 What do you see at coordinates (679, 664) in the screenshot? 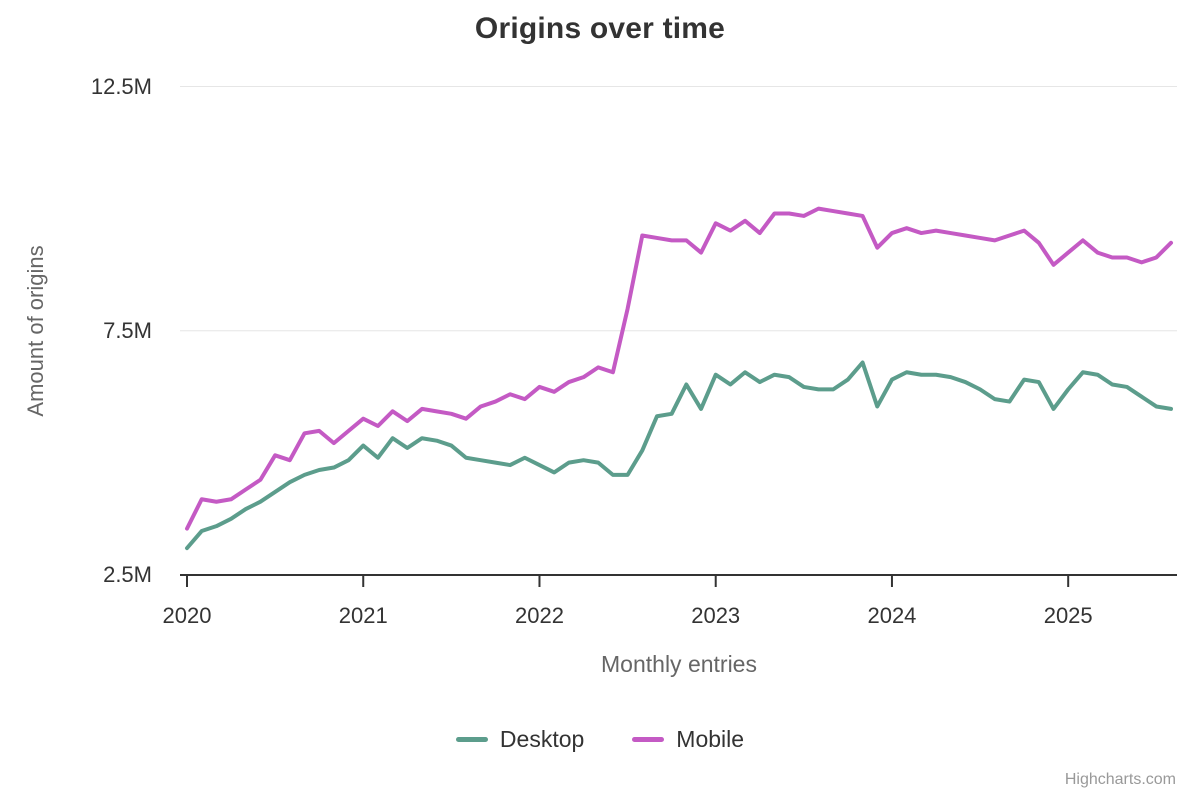
I see `x-axis-title: Monthly entries` at bounding box center [679, 664].